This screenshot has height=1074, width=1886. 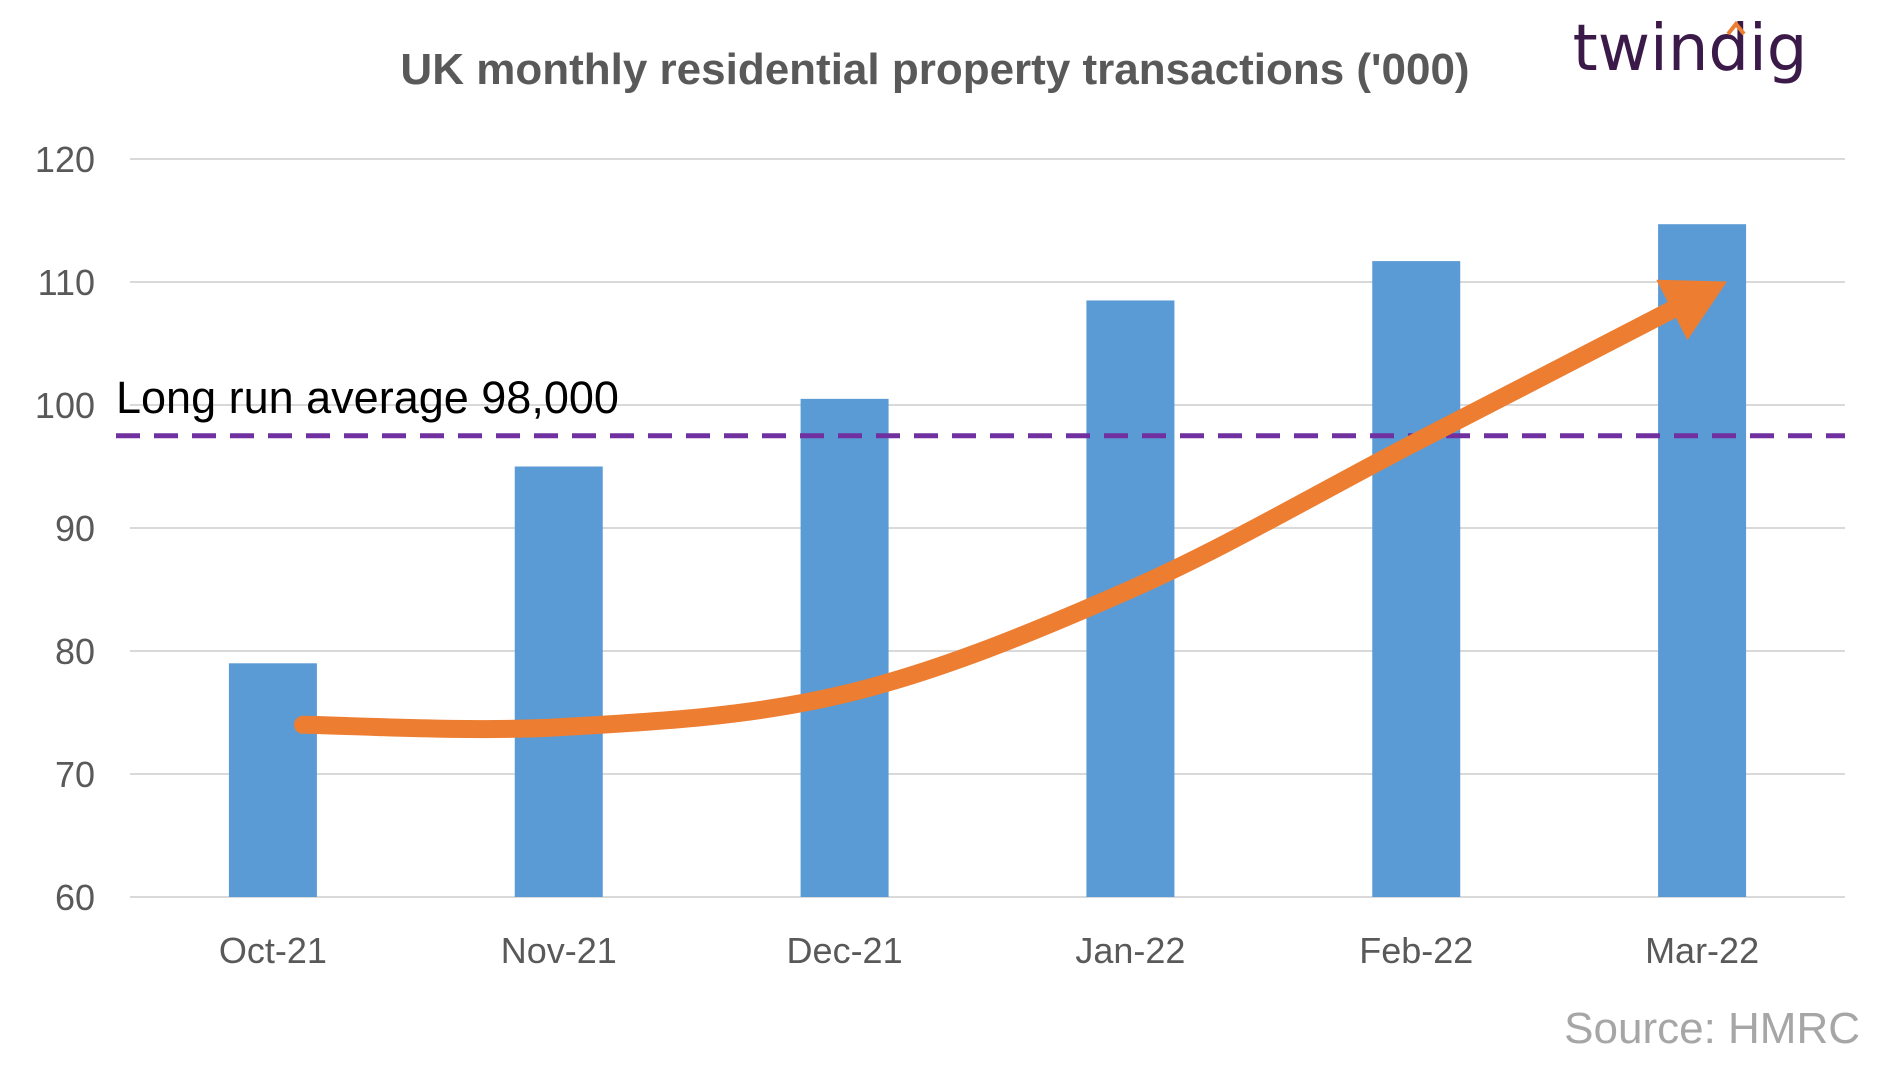 What do you see at coordinates (1416, 950) in the screenshot?
I see `x-tick-label: Feb-22` at bounding box center [1416, 950].